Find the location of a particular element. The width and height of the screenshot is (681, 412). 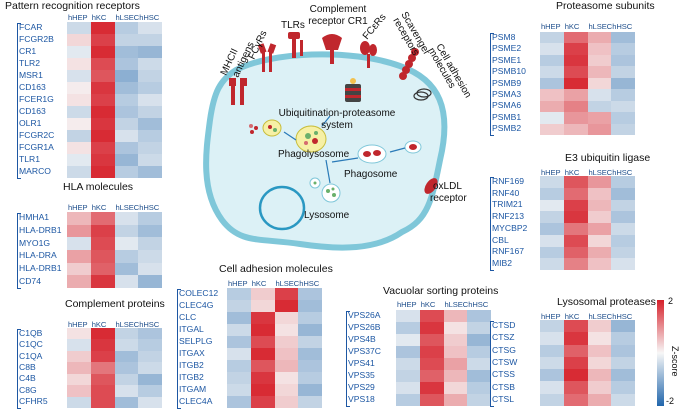

gene-label: PSMA3 is located at coordinates (507, 93).